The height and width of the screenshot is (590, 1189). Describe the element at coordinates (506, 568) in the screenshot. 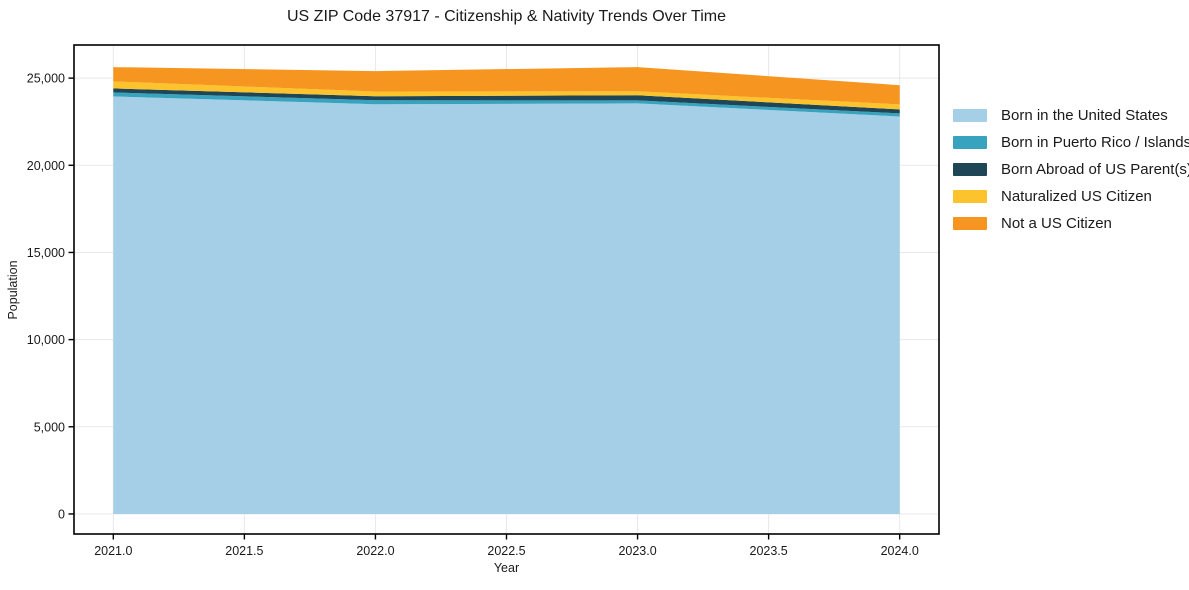

I see `x-axis-label: Year` at that location.